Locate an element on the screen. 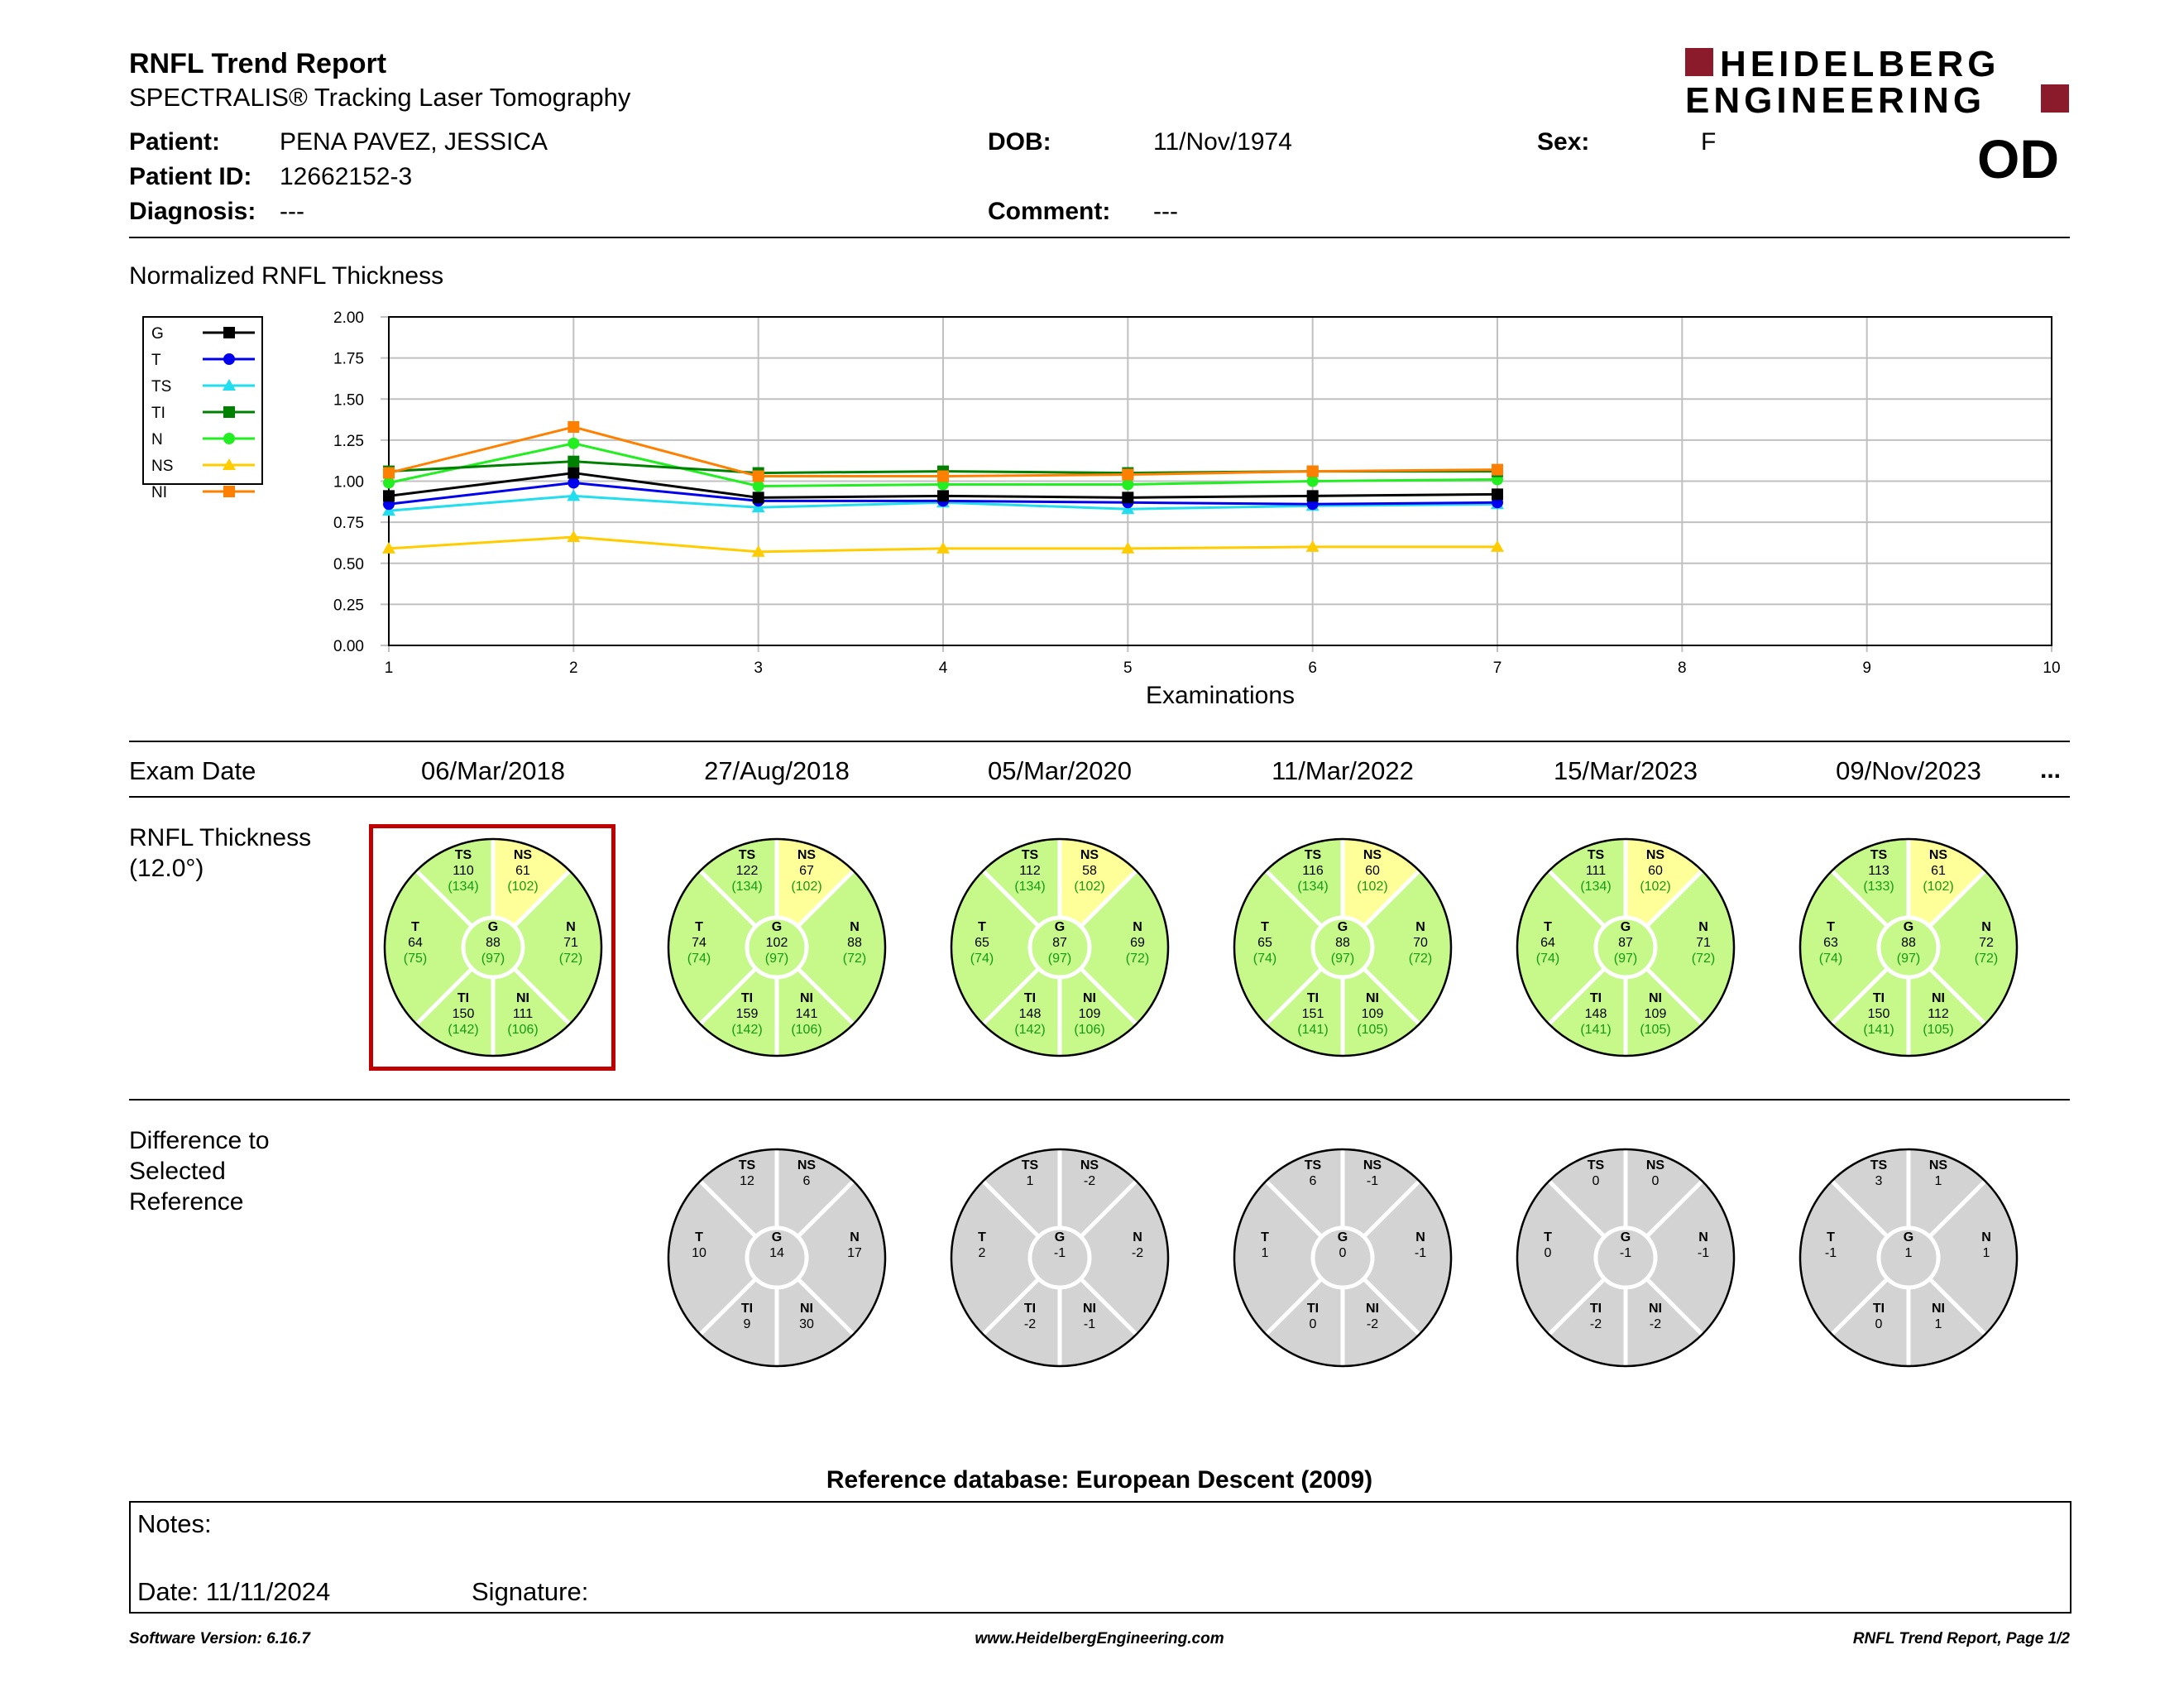  x-tick-label: 8 is located at coordinates (1682, 668).